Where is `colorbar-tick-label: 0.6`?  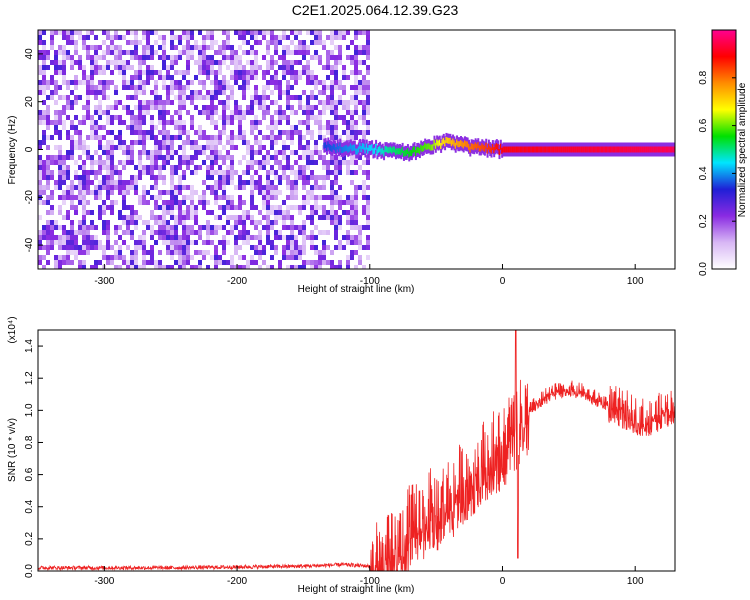 colorbar-tick-label: 0.6 is located at coordinates (703, 125).